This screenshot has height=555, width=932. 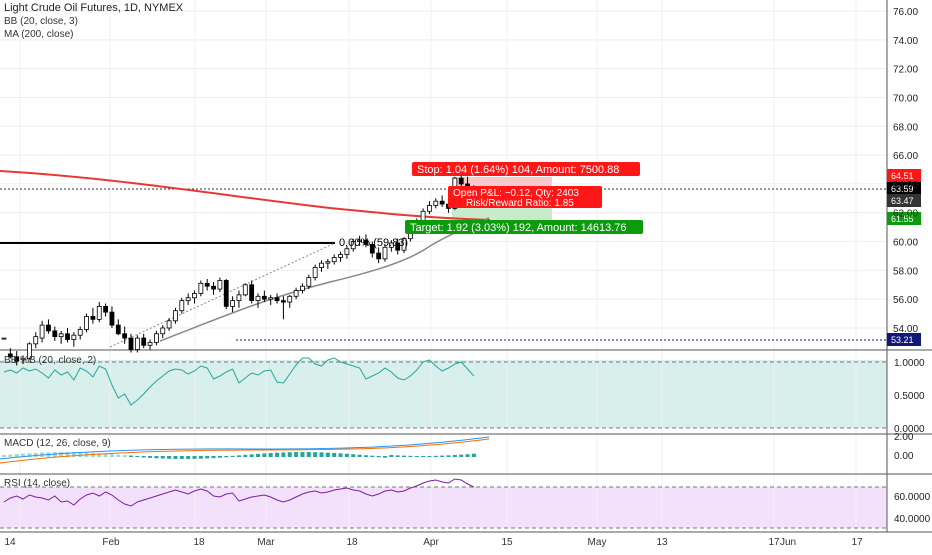 I want to click on price-tick-label: 54.00, so click(x=905, y=329).